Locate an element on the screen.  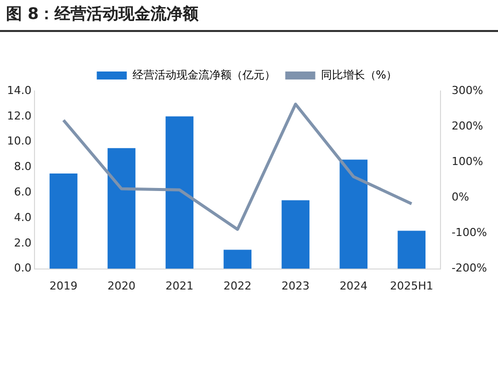
y-tick-label: 8.0 is located at coordinates (23, 167).